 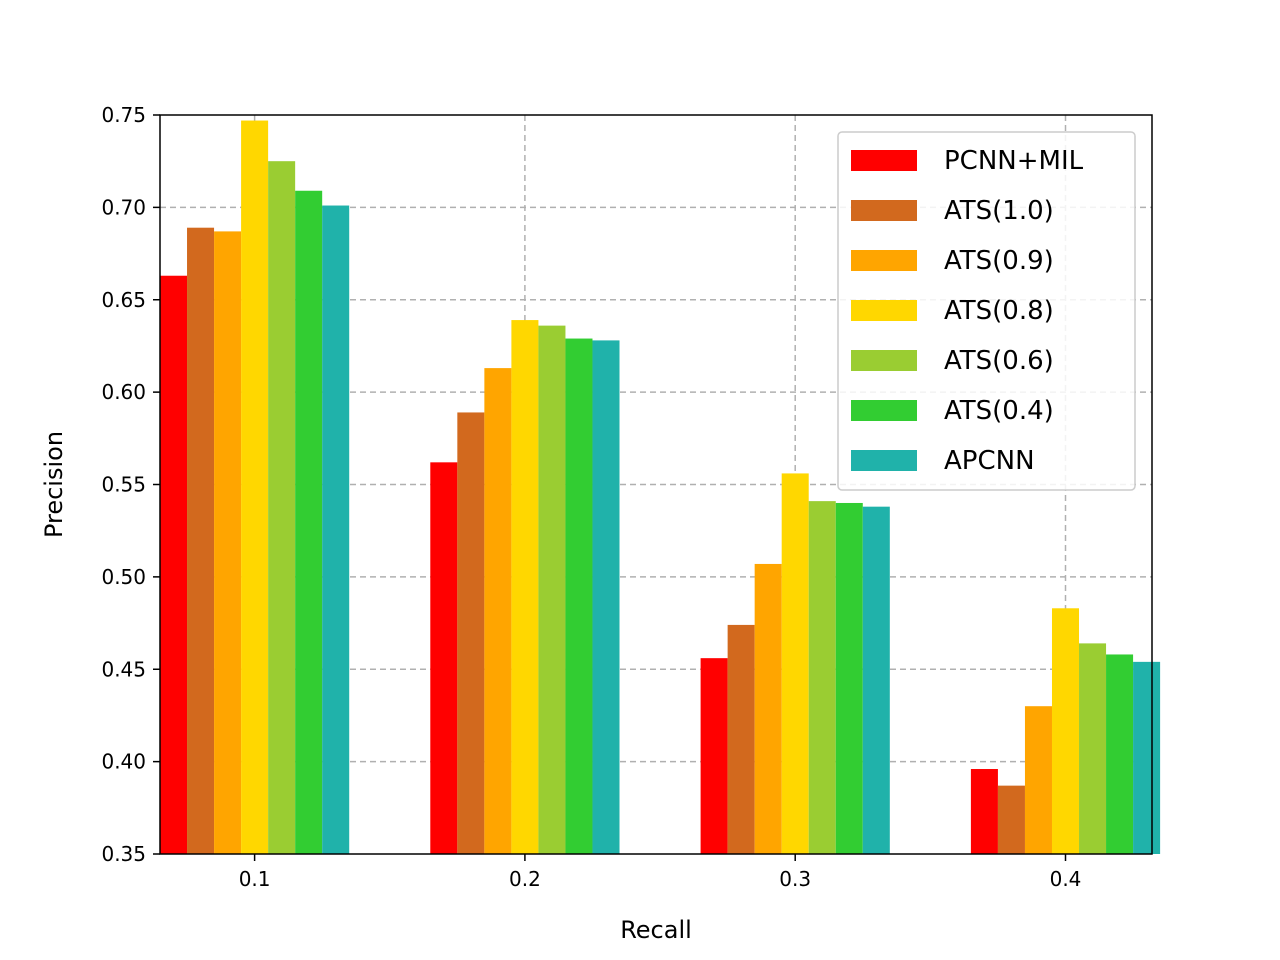 What do you see at coordinates (999, 311) in the screenshot?
I see `legend-label: ATS(0.8)` at bounding box center [999, 311].